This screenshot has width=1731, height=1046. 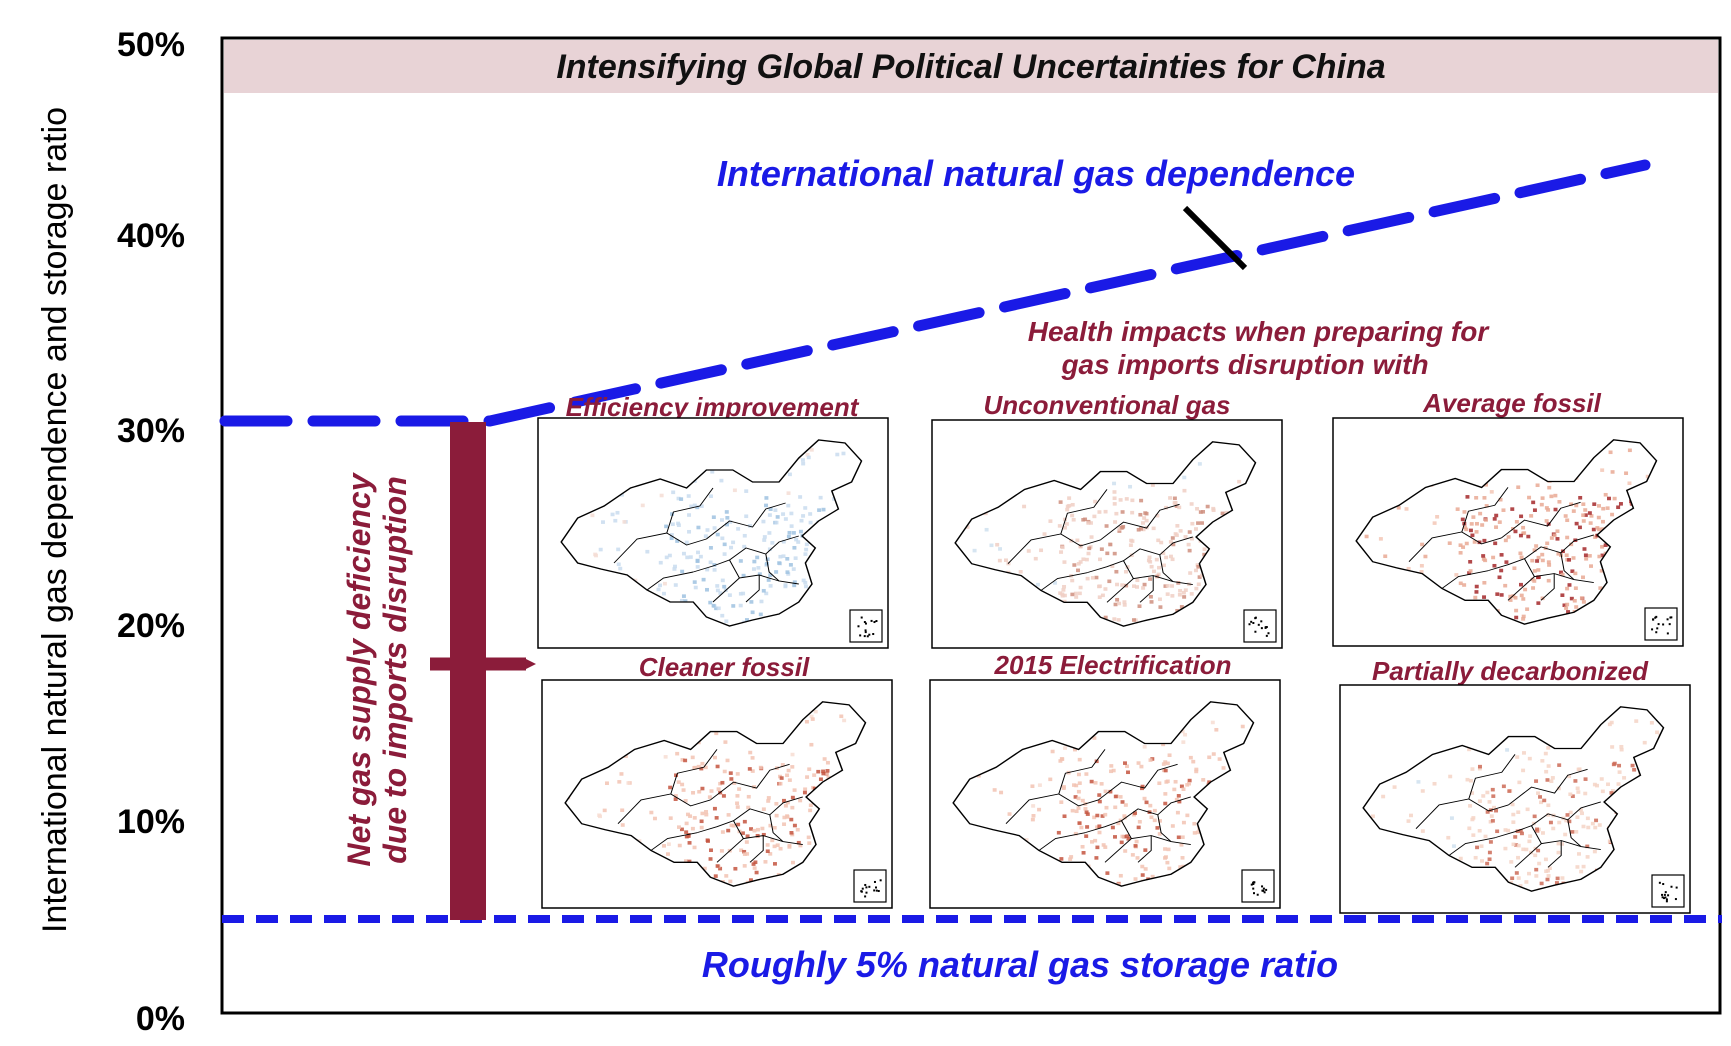 I want to click on map-title: Partially decarbonized, so click(x=1510, y=671).